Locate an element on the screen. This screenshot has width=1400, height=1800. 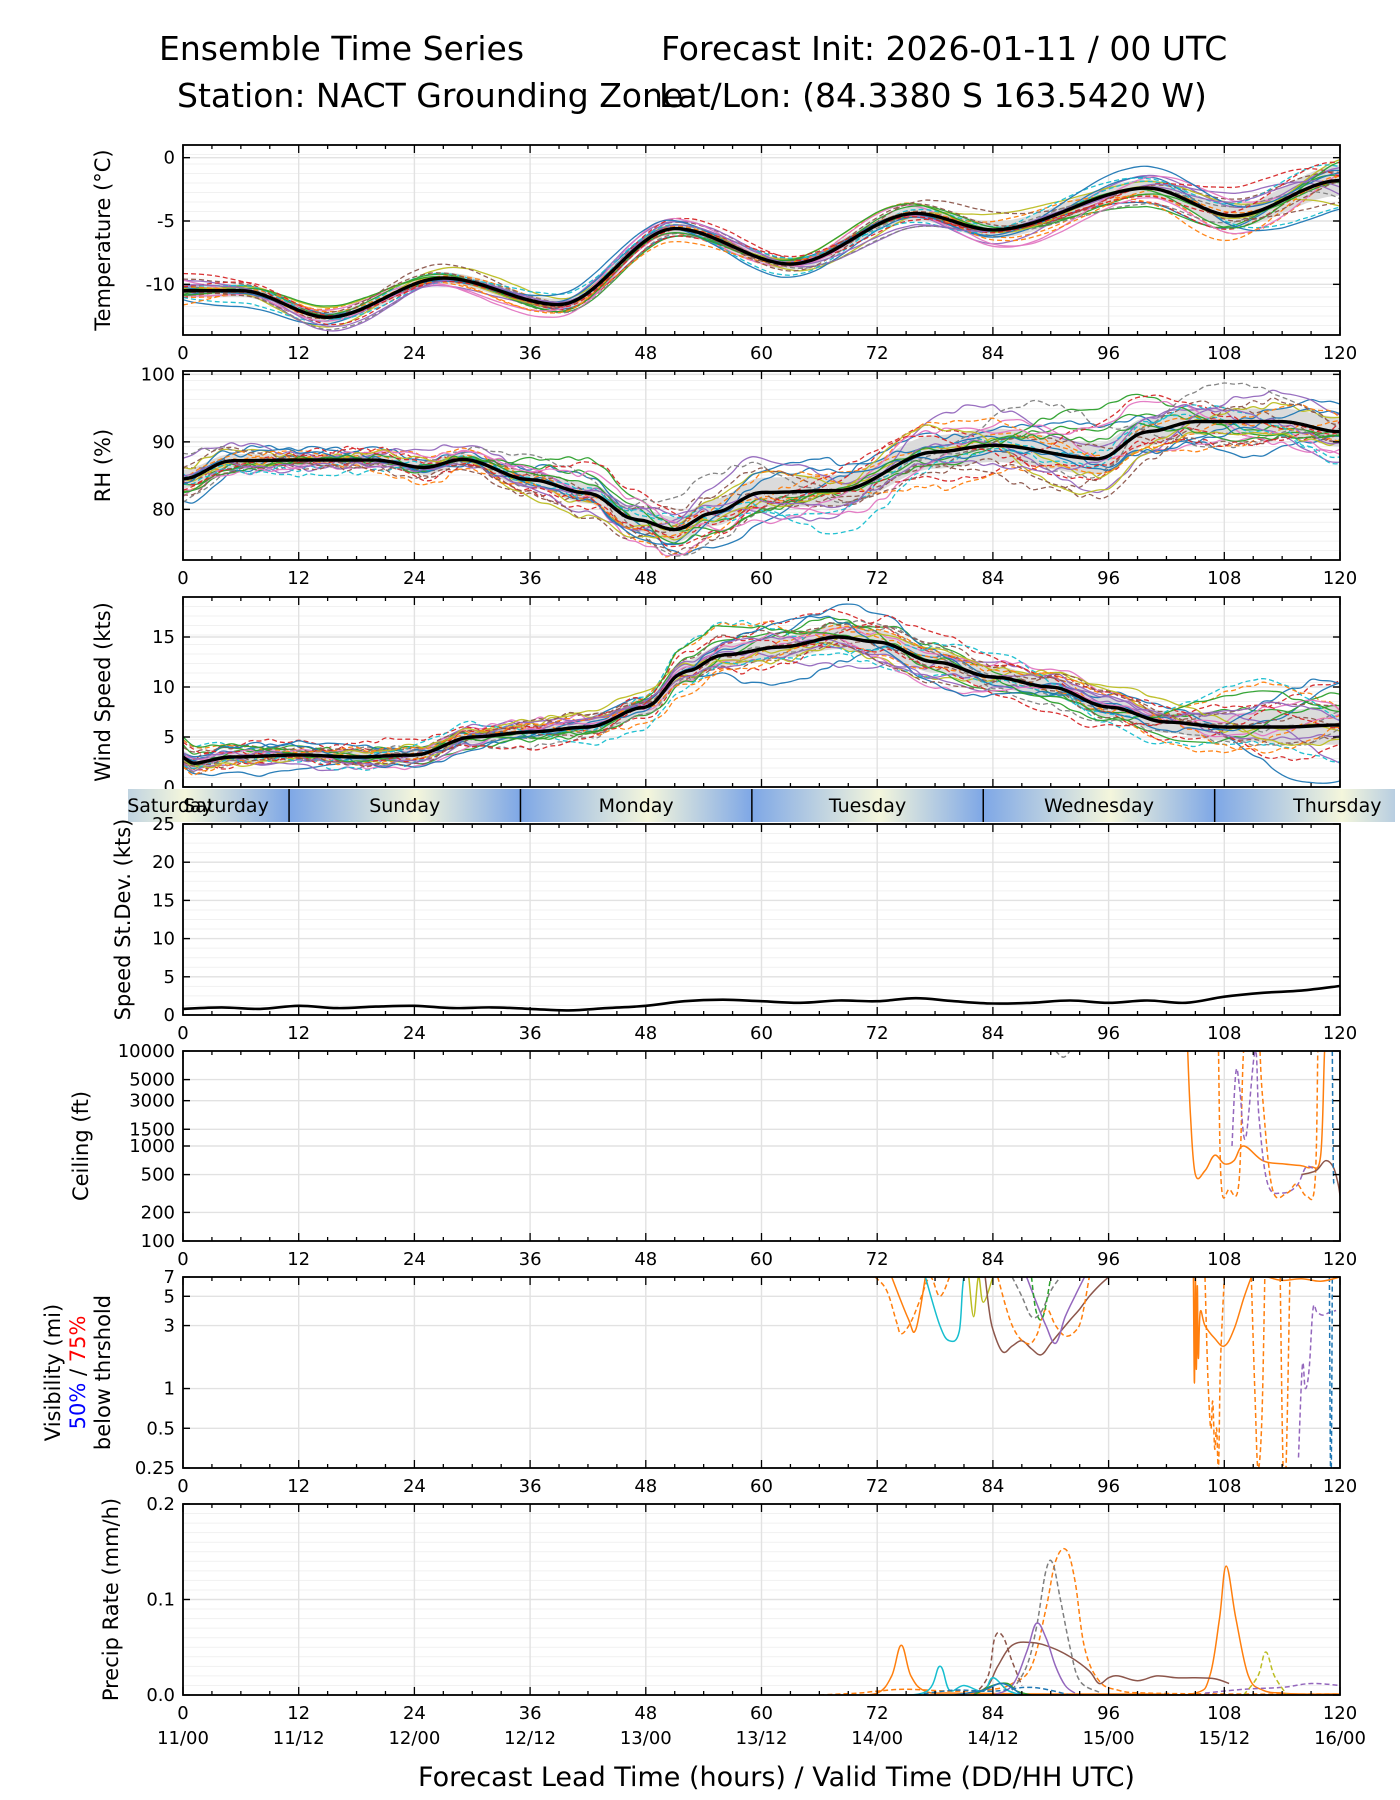
visibility-plot-area is located at coordinates (1107, 1372).